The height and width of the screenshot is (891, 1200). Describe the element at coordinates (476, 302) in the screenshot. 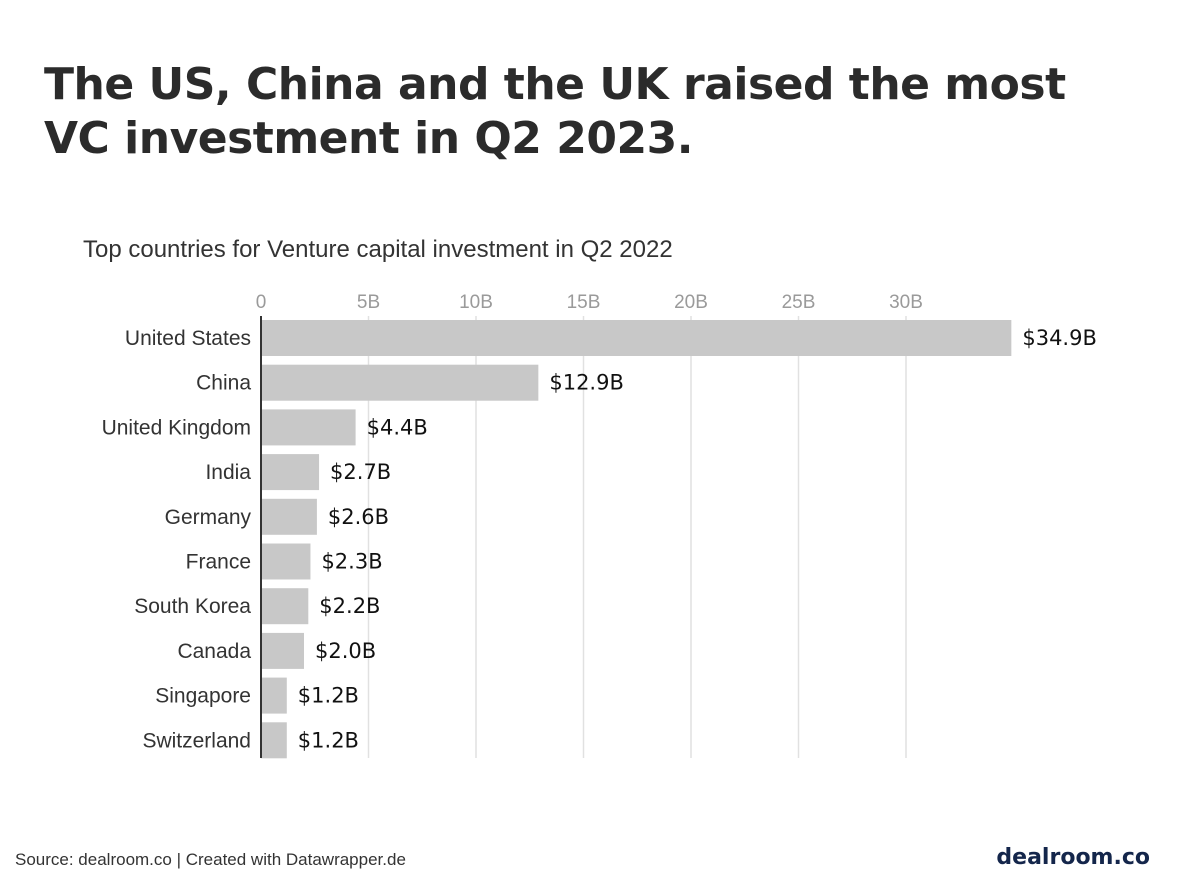

I see `x-tick-label: 10B` at that location.